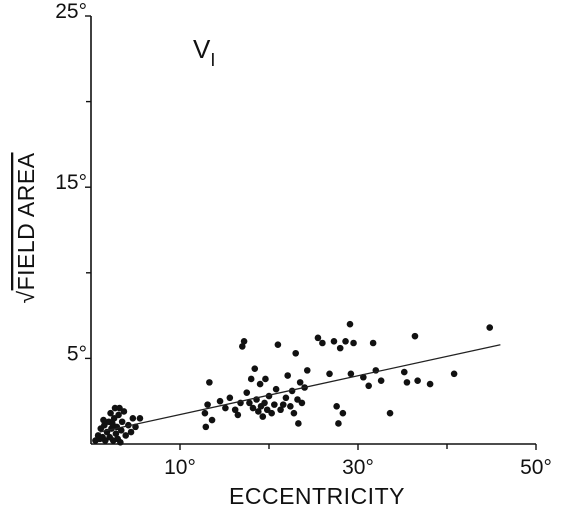 The image size is (578, 518). I want to click on panel-label-main: V, so click(202, 49).